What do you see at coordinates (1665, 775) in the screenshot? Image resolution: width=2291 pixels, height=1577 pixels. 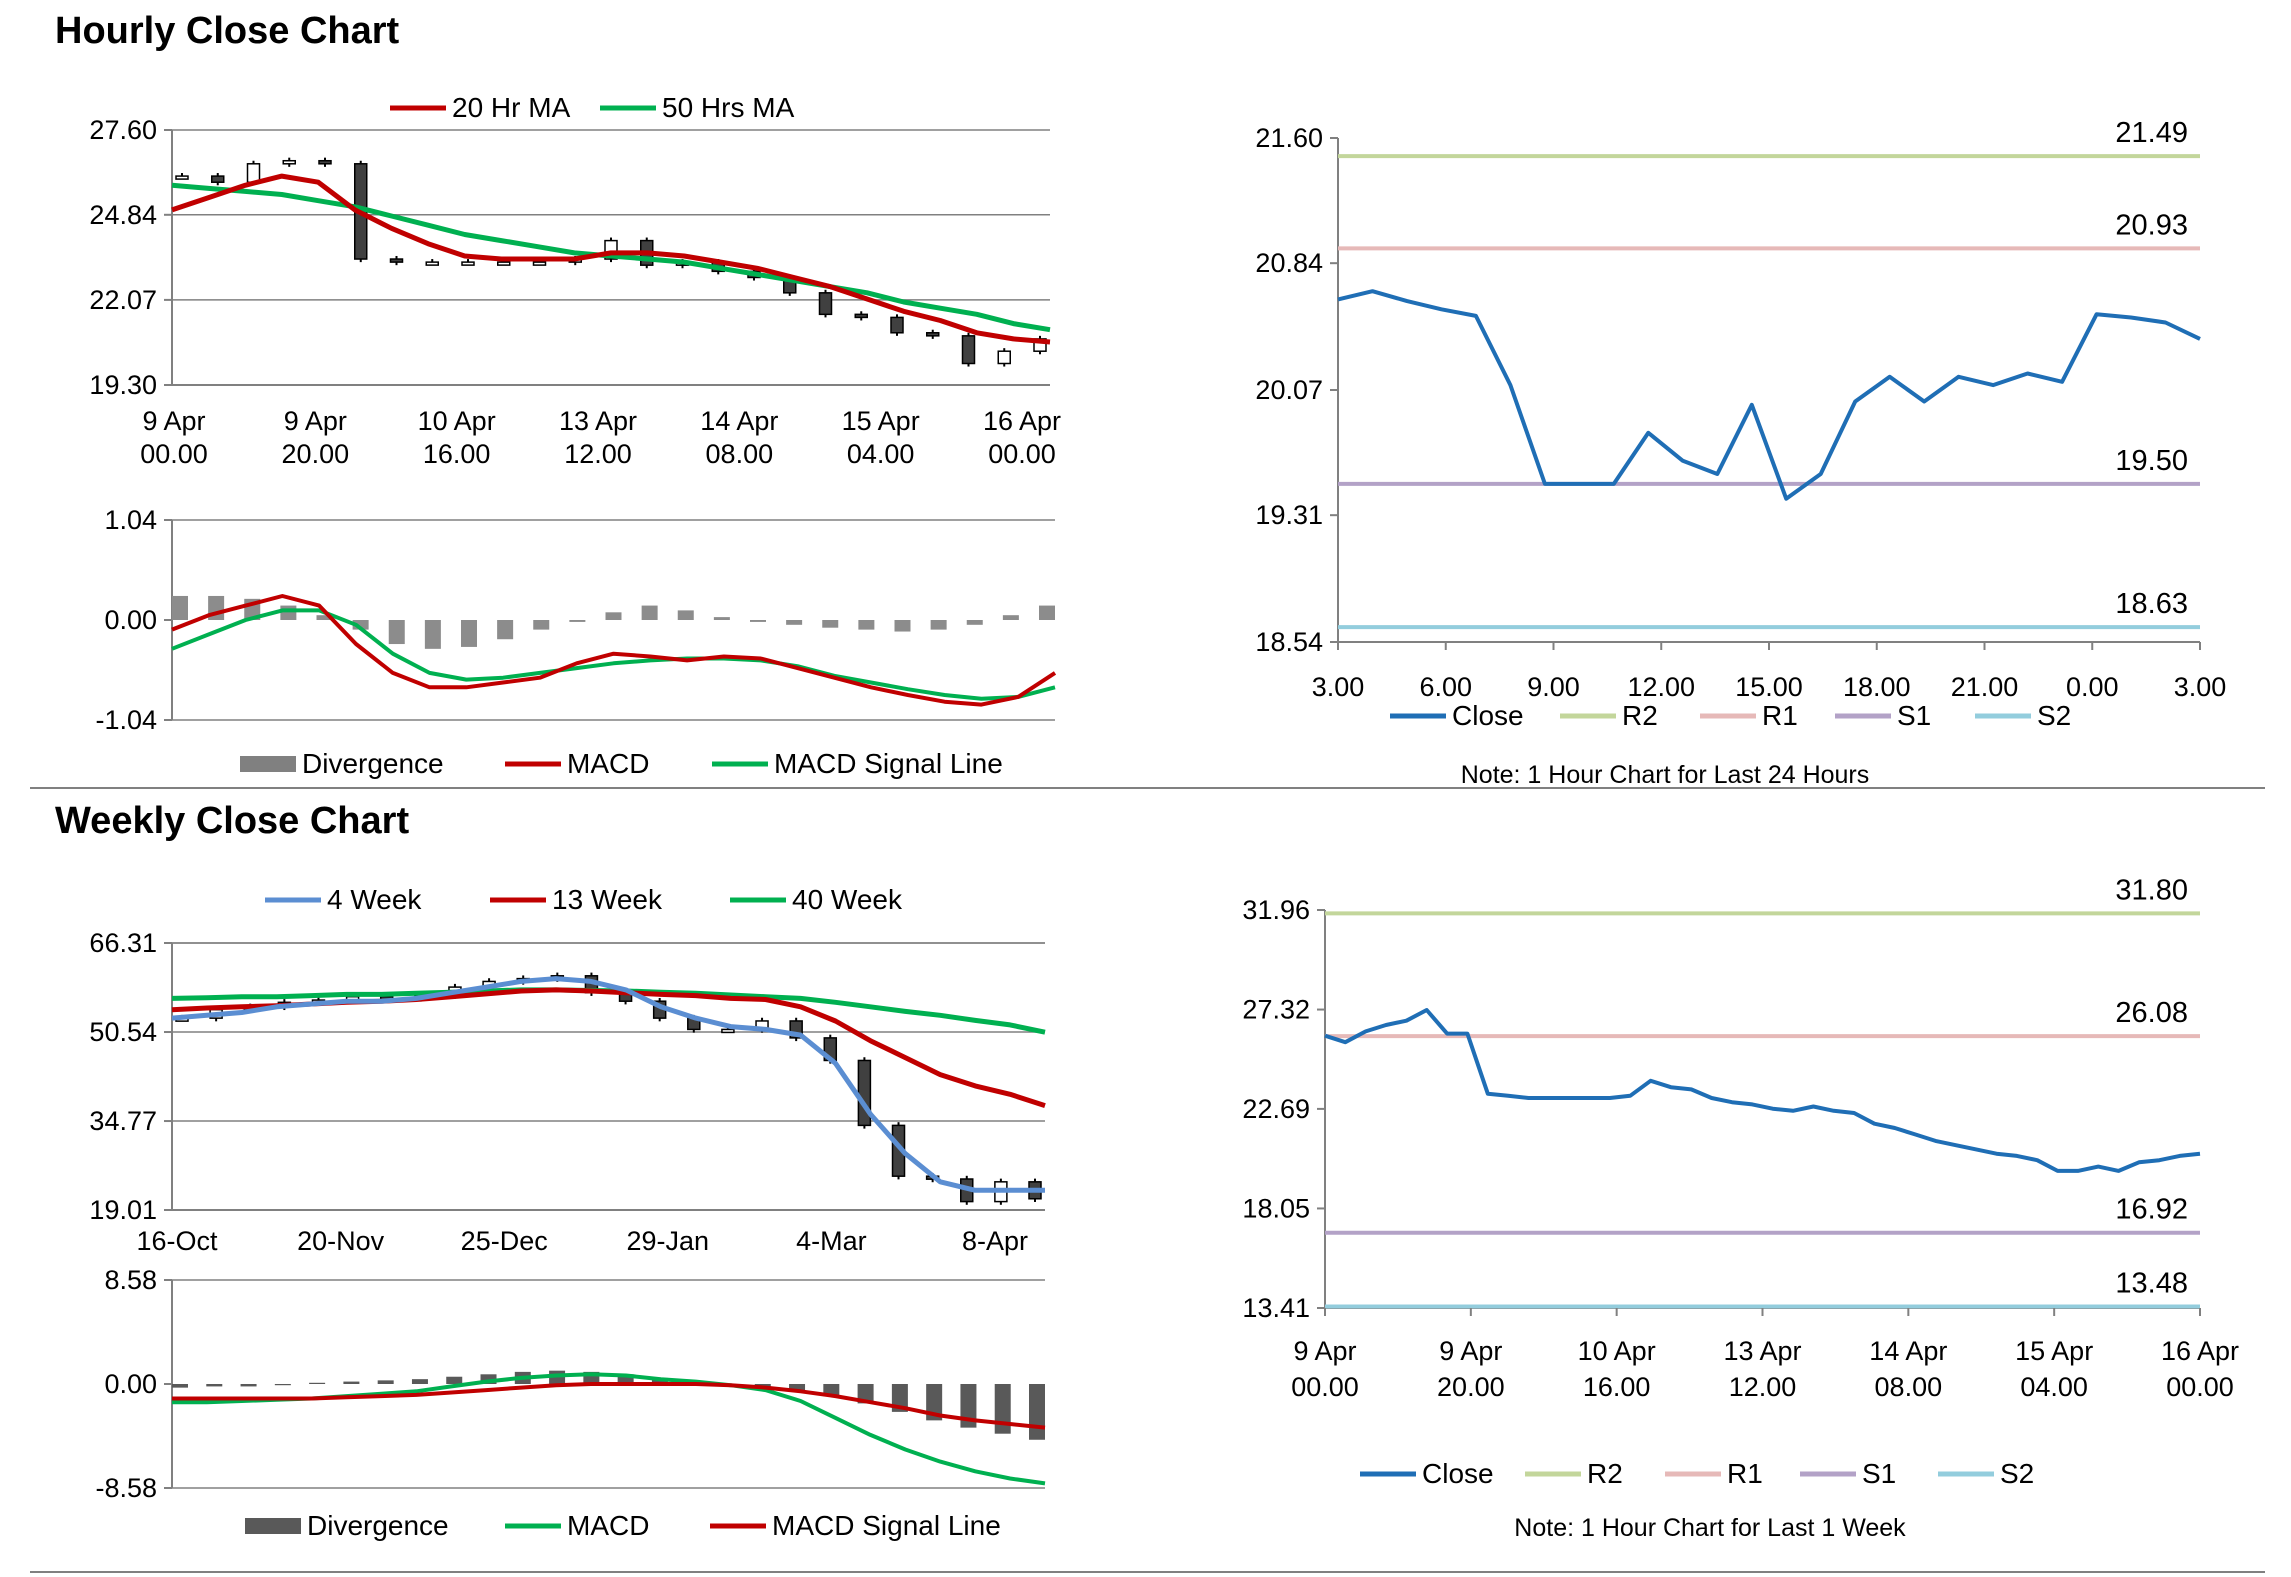 I see `hourly-24h-note: Note: 1 Hour Chart for Last 24 Hours` at bounding box center [1665, 775].